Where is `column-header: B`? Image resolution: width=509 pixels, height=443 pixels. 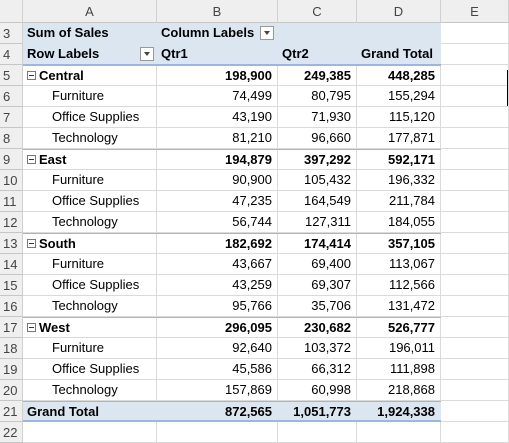
column-header: B is located at coordinates (217, 11).